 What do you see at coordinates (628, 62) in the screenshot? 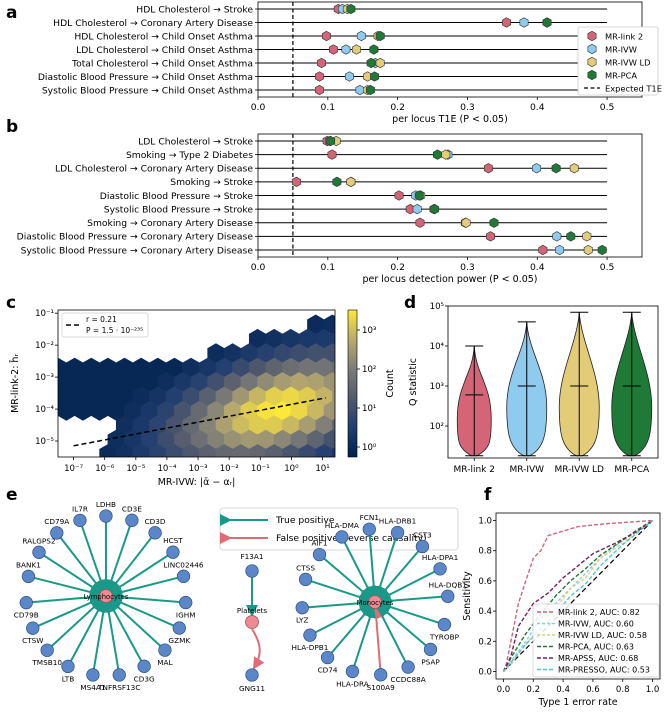
I see `legend-label: MR-IVW LD` at bounding box center [628, 62].